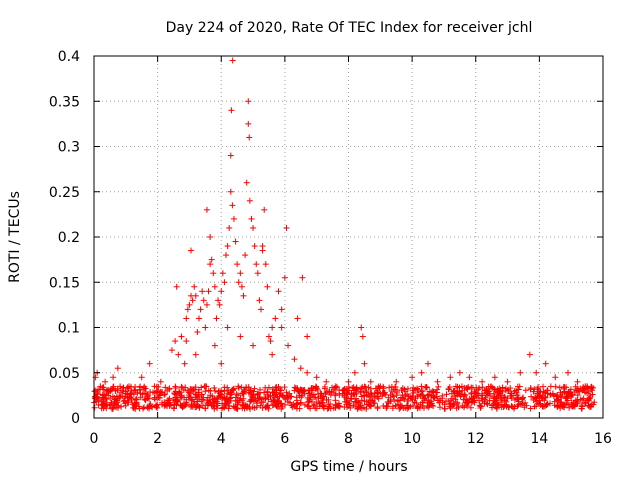 This screenshot has height=480, width=640. I want to click on y-tick-label: 0.35, so click(64, 102).